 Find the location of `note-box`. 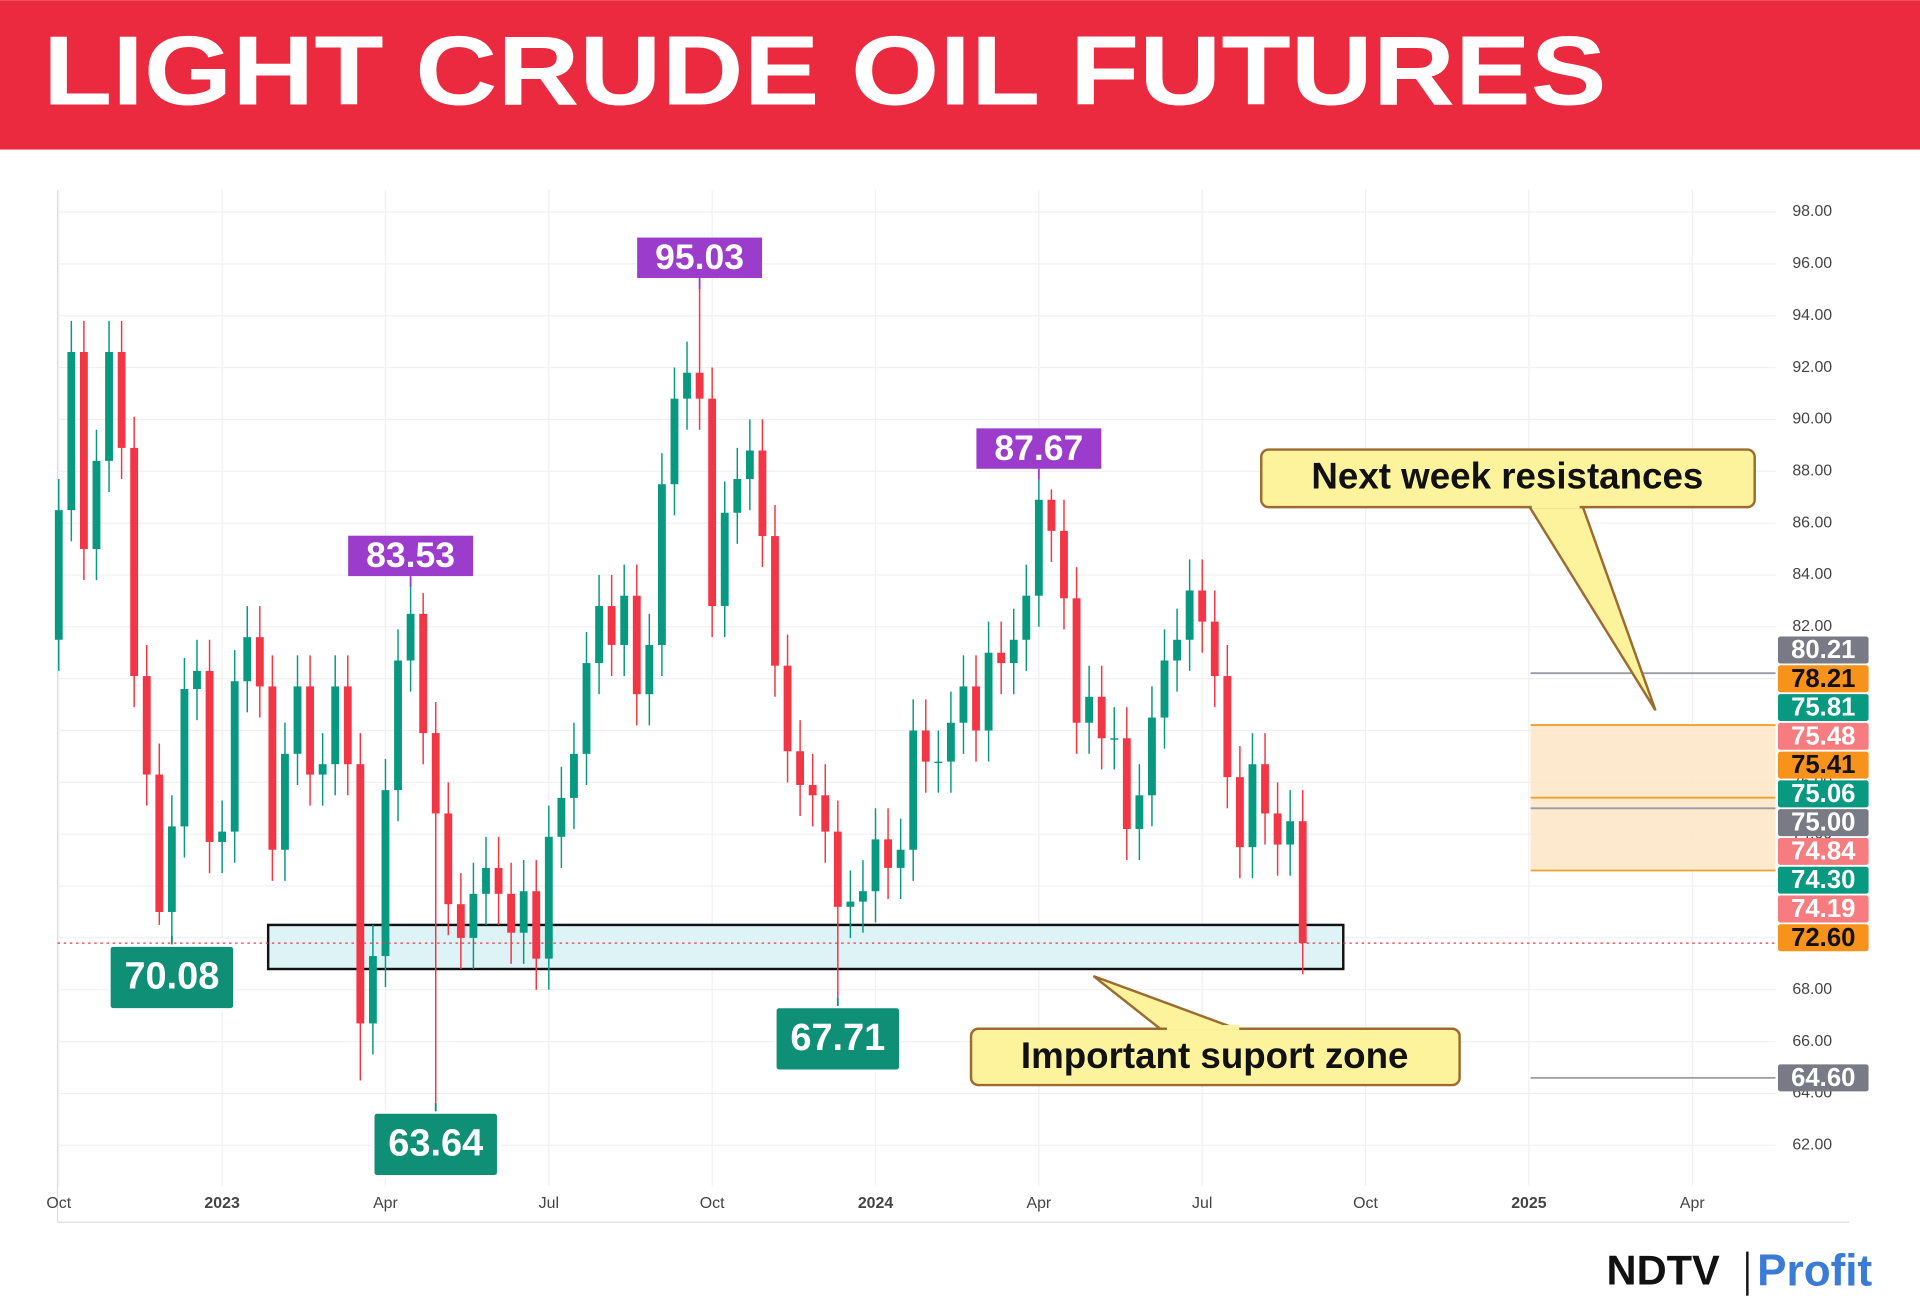

note-box is located at coordinates (1508, 478).